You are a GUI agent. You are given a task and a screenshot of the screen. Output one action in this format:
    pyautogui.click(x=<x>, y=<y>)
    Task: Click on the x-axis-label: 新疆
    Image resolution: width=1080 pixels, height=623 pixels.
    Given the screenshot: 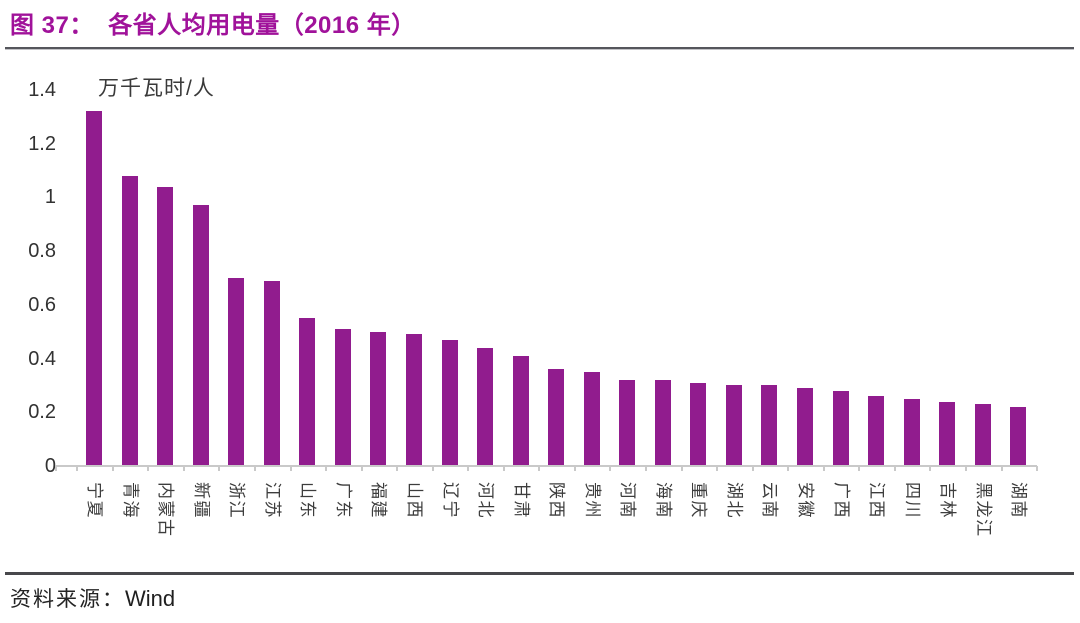 What is the action you would take?
    pyautogui.click(x=201, y=500)
    